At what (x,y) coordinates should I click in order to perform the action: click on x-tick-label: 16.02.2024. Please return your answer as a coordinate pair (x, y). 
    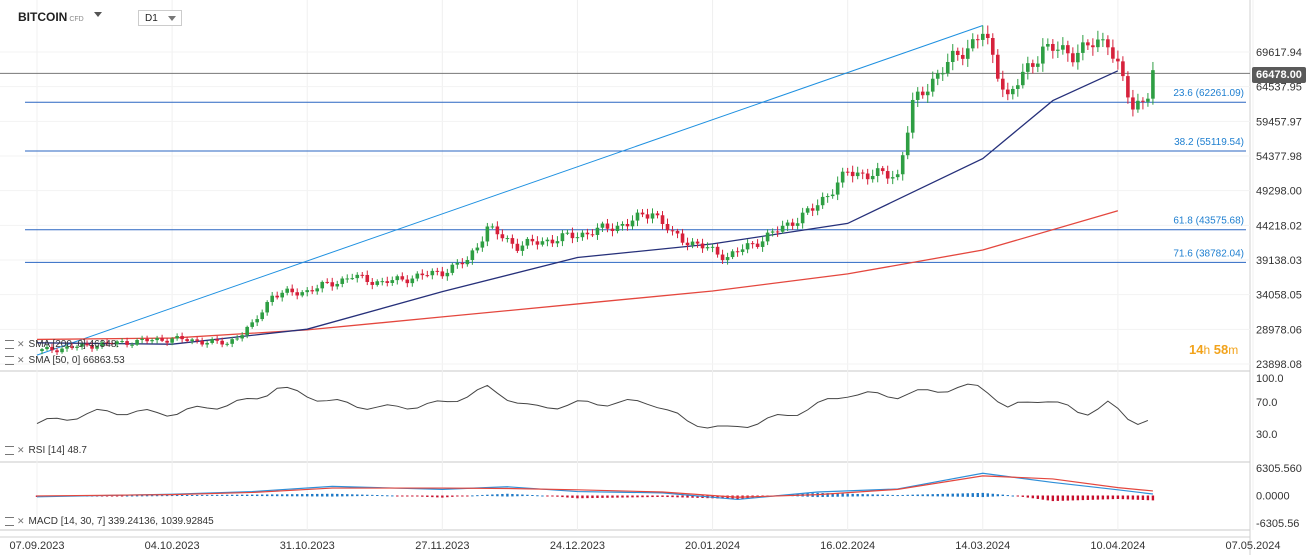
    Looking at the image, I should click on (847, 546).